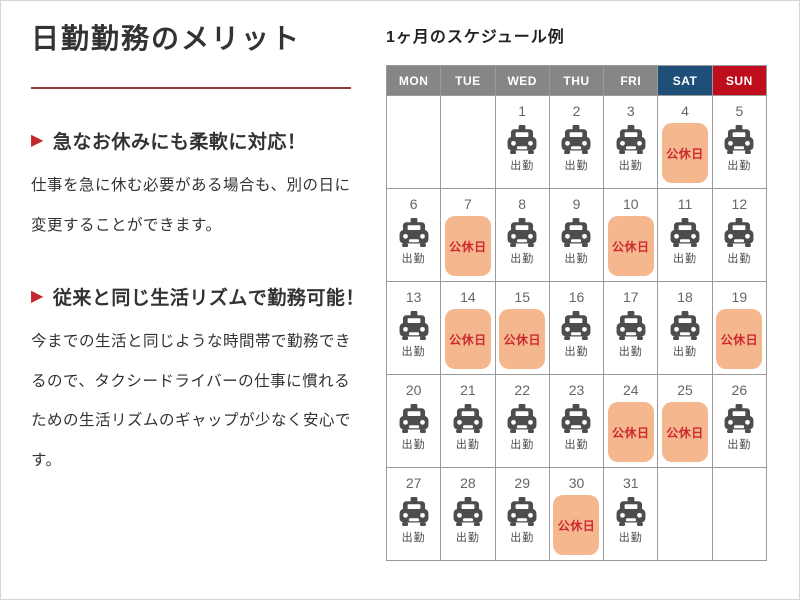 This screenshot has height=600, width=800. I want to click on calendar-day-cell: 4 公休日, so click(685, 142).